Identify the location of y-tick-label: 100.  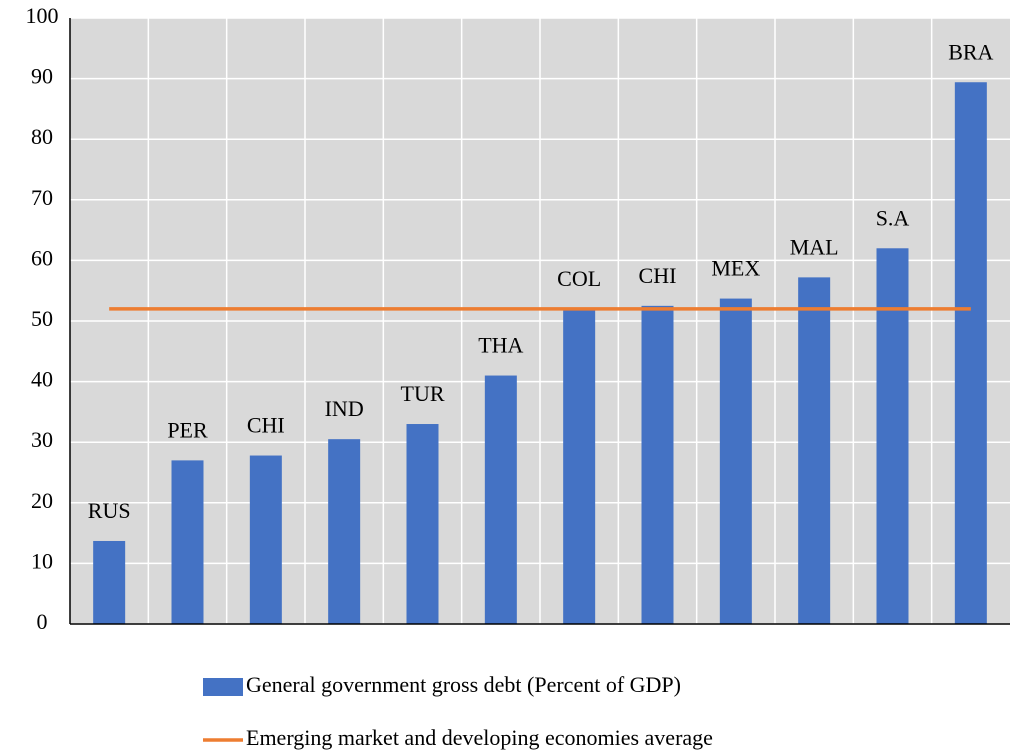
(42, 15).